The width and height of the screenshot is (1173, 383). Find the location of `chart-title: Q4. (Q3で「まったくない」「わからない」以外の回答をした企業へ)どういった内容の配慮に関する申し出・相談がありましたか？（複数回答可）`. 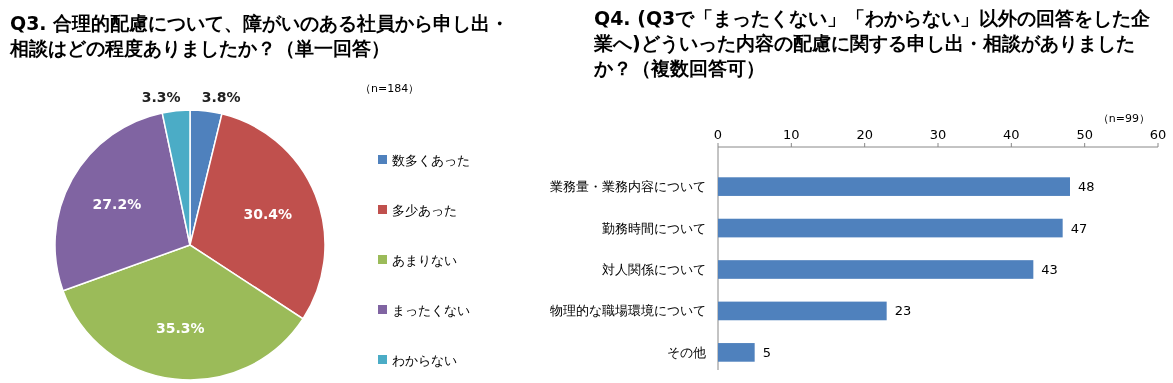

chart-title: Q4. (Q3で「まったくない」「わからない」以外の回答をした企業へ)どういった内容の配慮に関する申し出・相談がありましたか？（複数回答可） is located at coordinates (872, 43).